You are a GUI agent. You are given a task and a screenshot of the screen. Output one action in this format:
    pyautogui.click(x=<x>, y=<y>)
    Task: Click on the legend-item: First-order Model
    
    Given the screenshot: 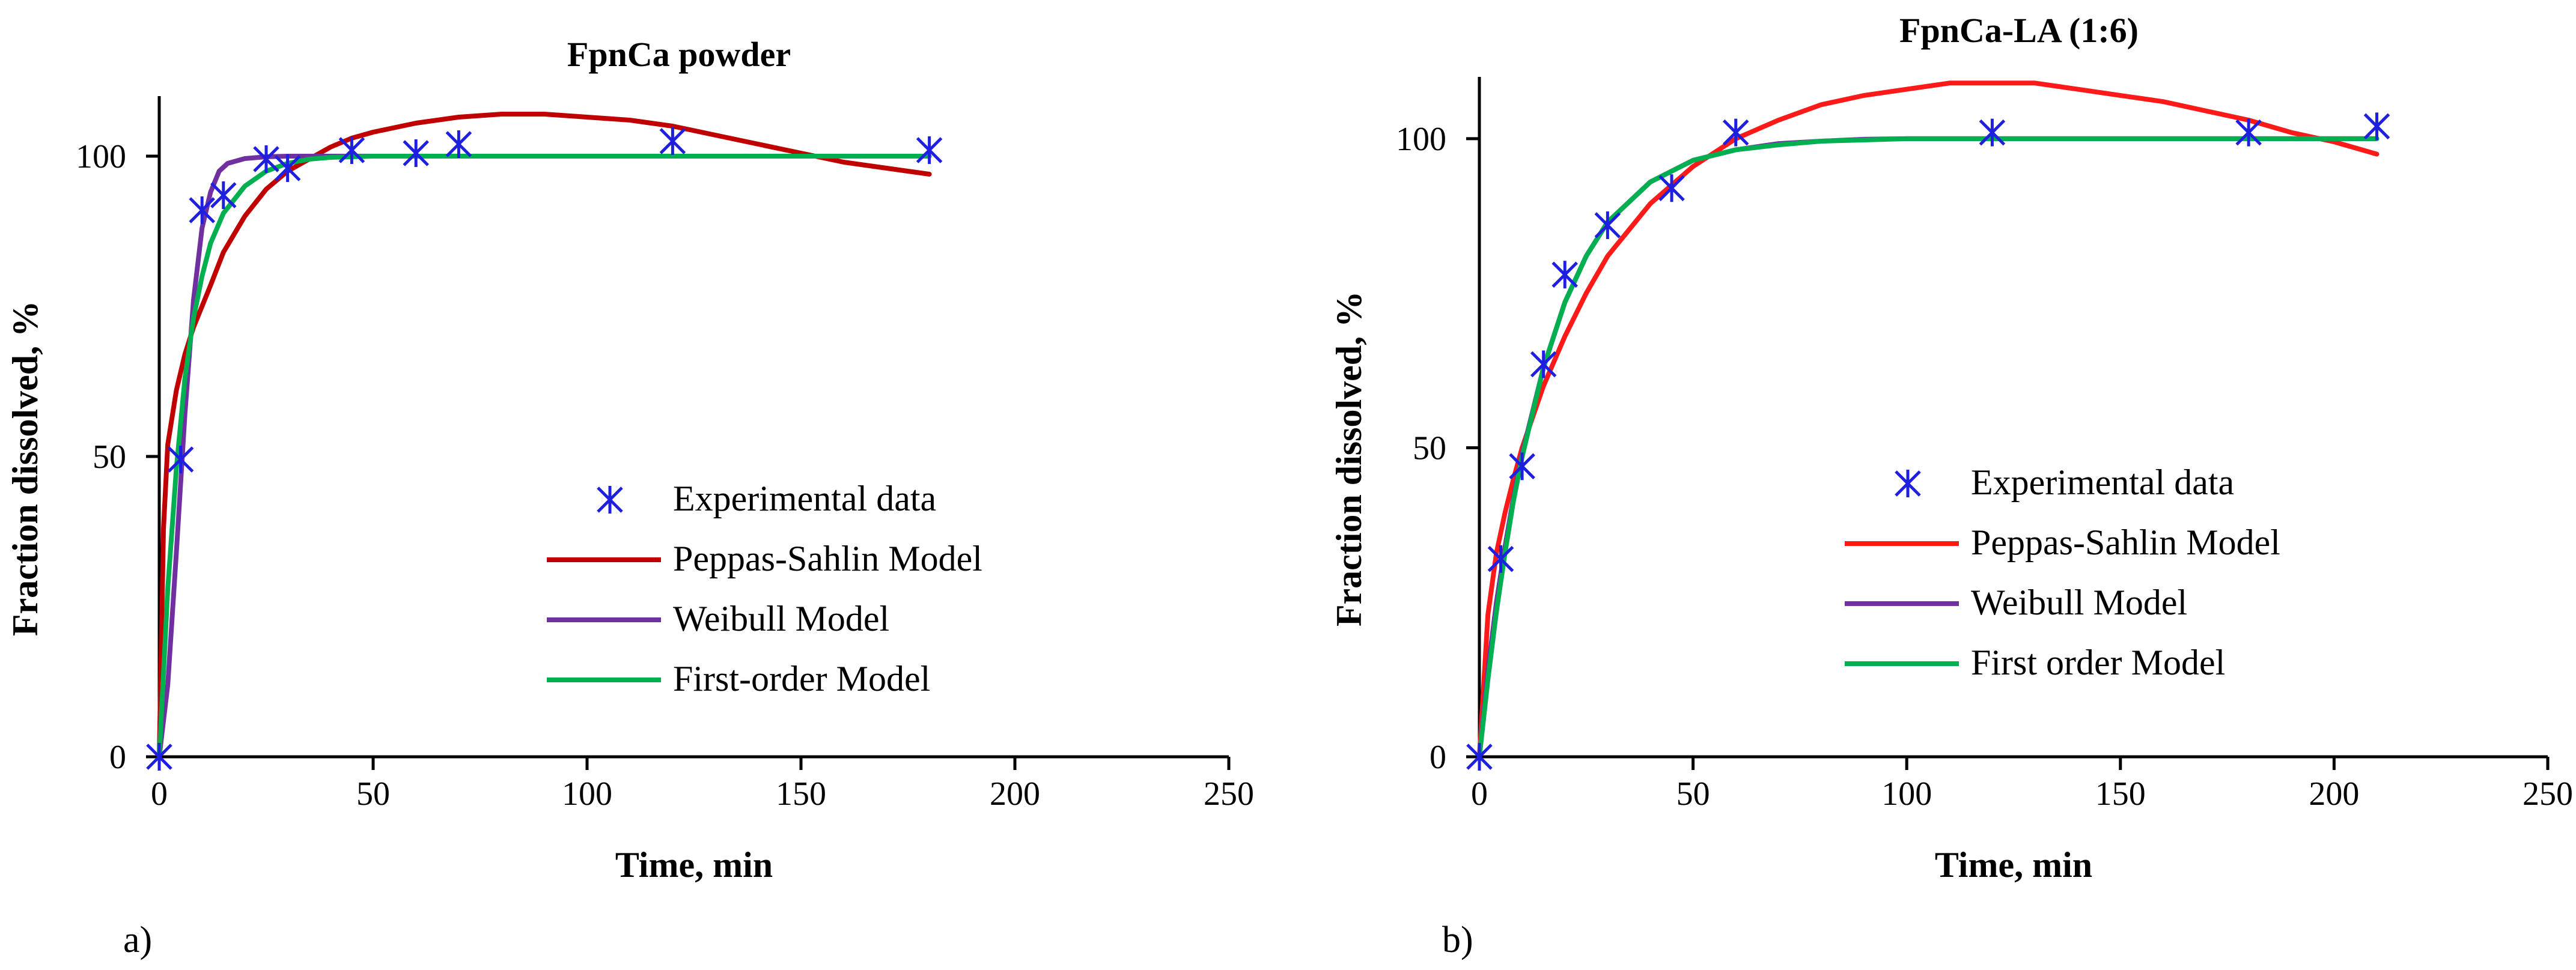 What is the action you would take?
    pyautogui.click(x=738, y=679)
    